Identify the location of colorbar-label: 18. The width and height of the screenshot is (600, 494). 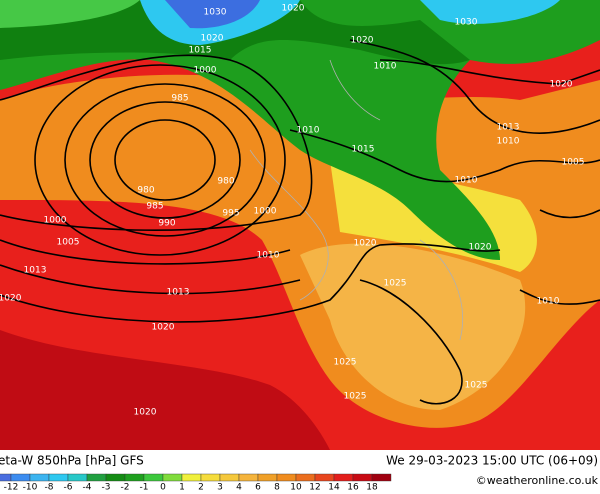
(372, 487).